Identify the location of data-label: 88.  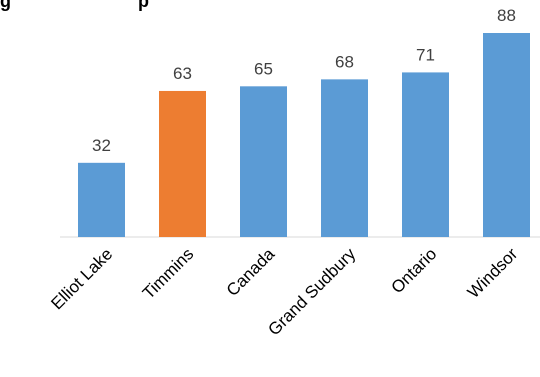
(506, 15).